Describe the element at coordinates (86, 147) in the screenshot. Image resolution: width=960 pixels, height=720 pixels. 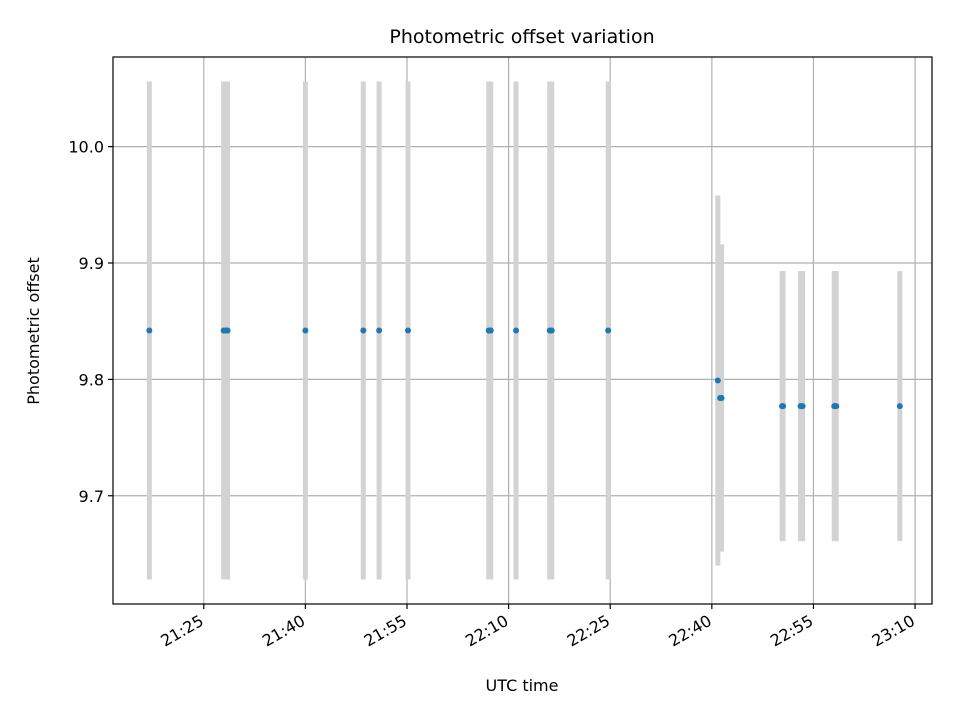
I see `y-tick-label: 10.0` at that location.